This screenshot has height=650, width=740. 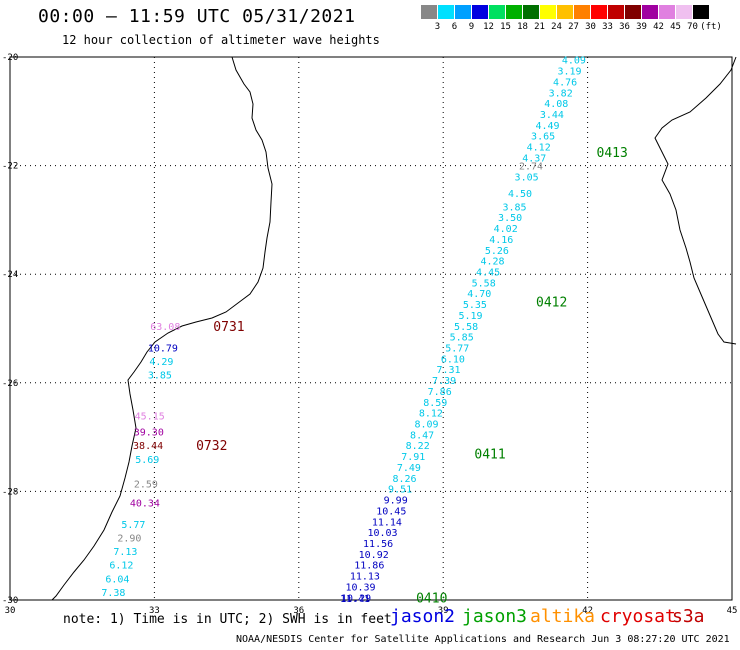 I want to click on wave-height-label: 6.04, so click(x=117, y=579).